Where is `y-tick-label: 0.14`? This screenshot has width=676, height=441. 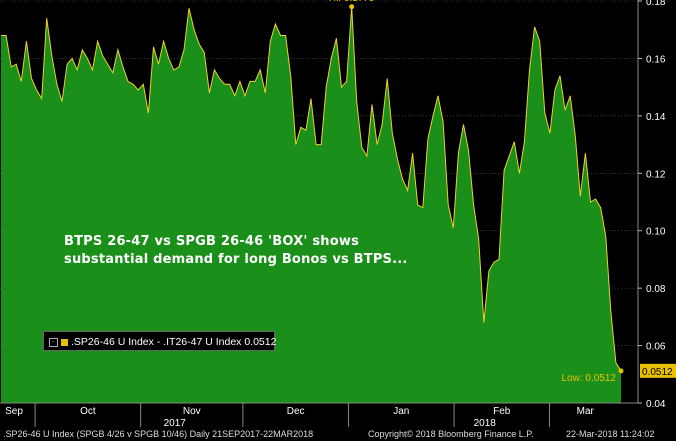
y-tick-label: 0.14 is located at coordinates (656, 117).